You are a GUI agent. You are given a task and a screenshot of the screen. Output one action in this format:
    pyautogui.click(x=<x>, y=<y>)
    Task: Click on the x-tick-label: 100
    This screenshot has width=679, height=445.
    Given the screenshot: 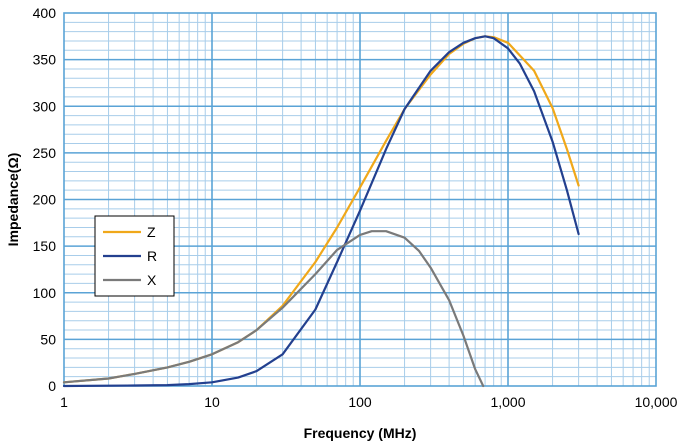 What is the action you would take?
    pyautogui.click(x=360, y=402)
    